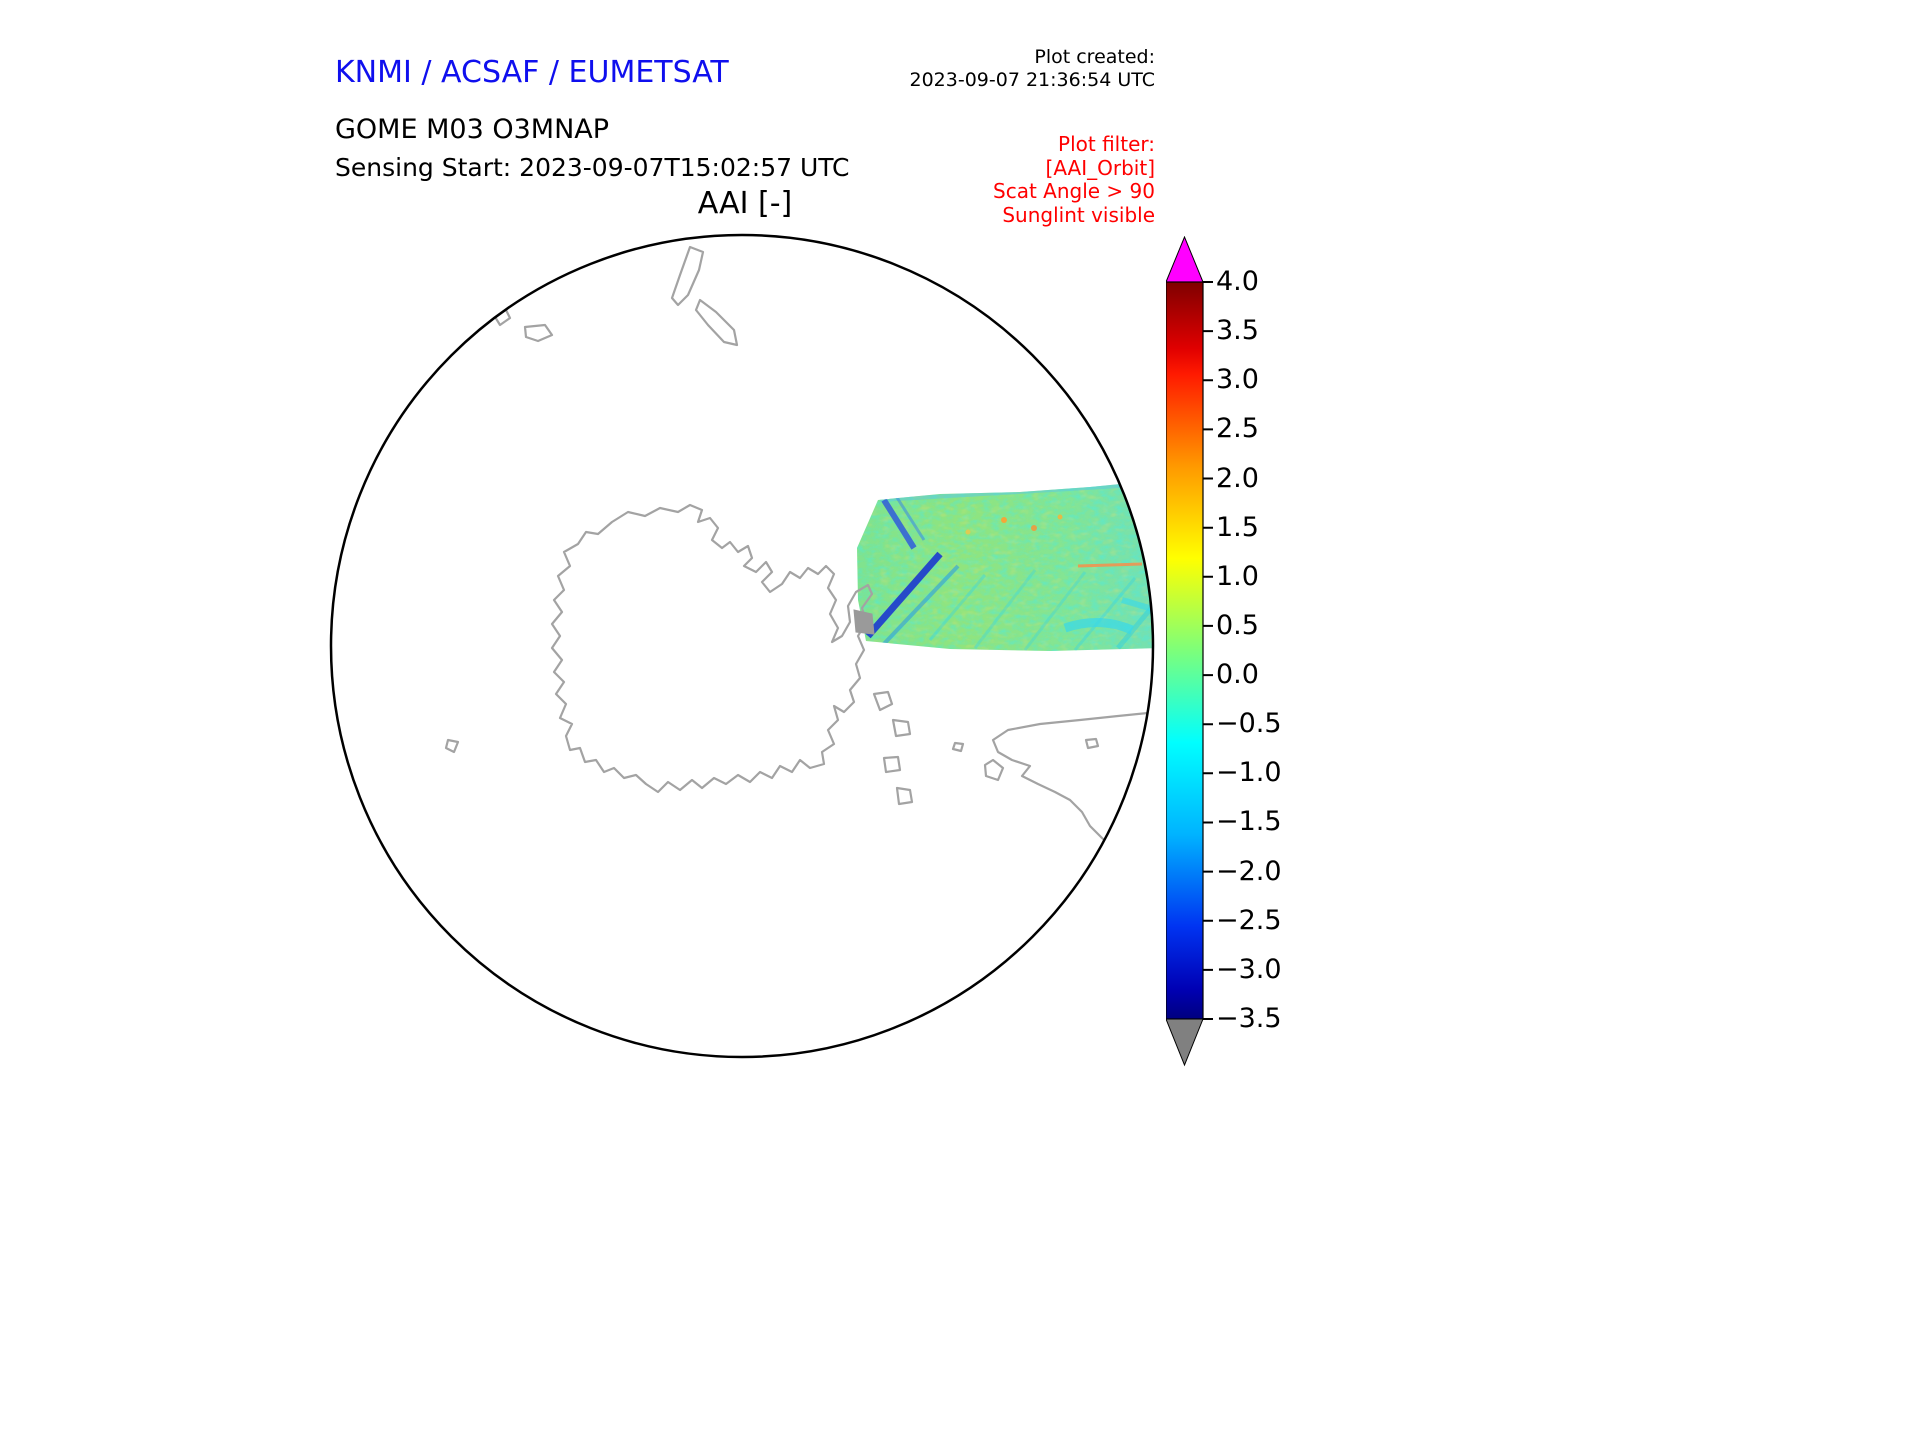 This screenshot has height=1440, width=1920. What do you see at coordinates (1078, 214) in the screenshot?
I see `plot-filter-line: Sunglint visible` at bounding box center [1078, 214].